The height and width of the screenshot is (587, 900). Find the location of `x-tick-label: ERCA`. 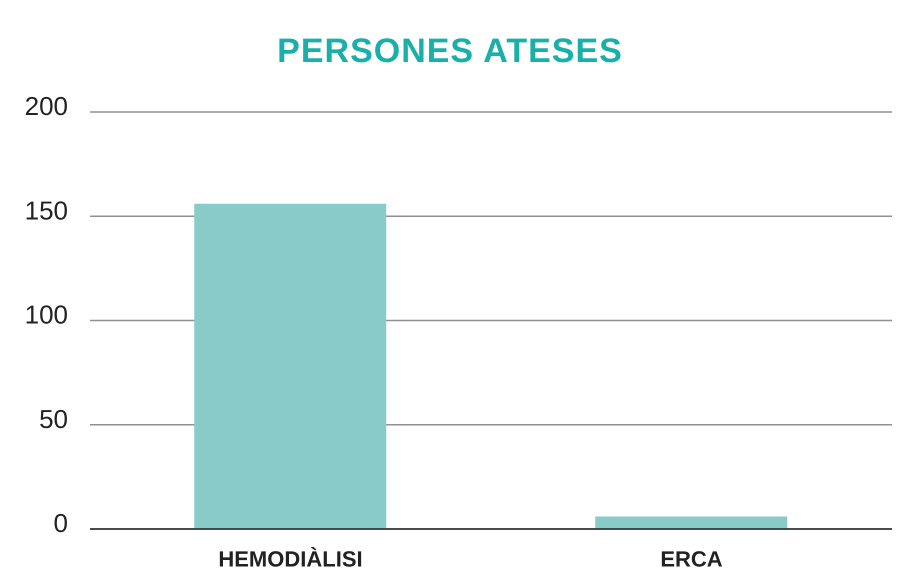

x-tick-label: ERCA is located at coordinates (691, 559).